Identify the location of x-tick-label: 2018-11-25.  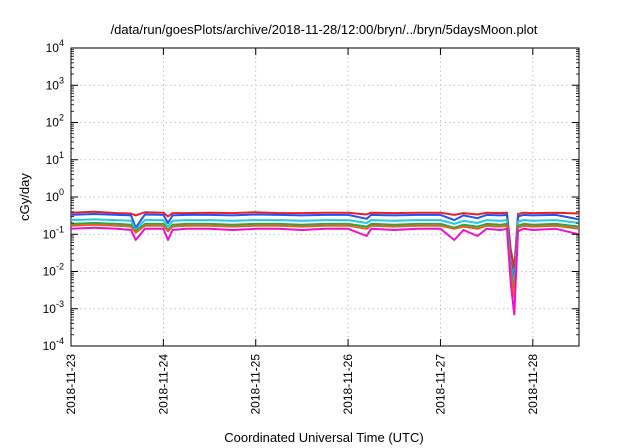
(256, 384).